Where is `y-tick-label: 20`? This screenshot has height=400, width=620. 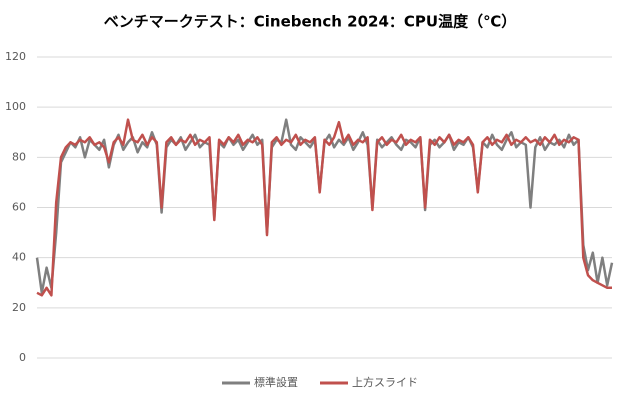 y-tick-label: 20 is located at coordinates (19, 307).